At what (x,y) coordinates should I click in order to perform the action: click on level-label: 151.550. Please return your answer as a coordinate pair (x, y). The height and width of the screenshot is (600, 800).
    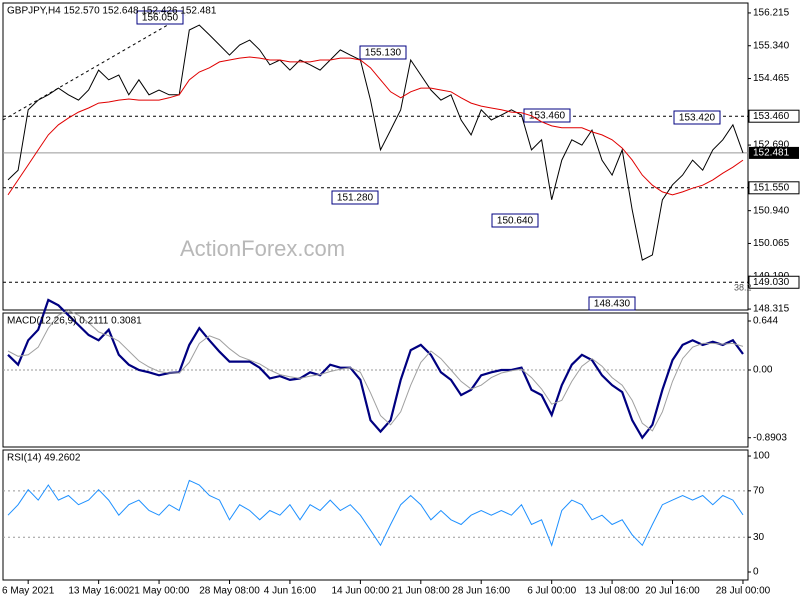
    Looking at the image, I should click on (771, 187).